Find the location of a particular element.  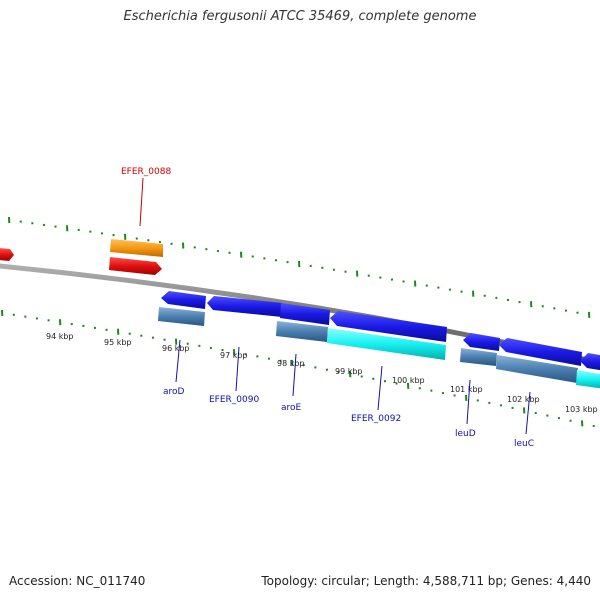

kbp-label: 98 kbp is located at coordinates (291, 363).